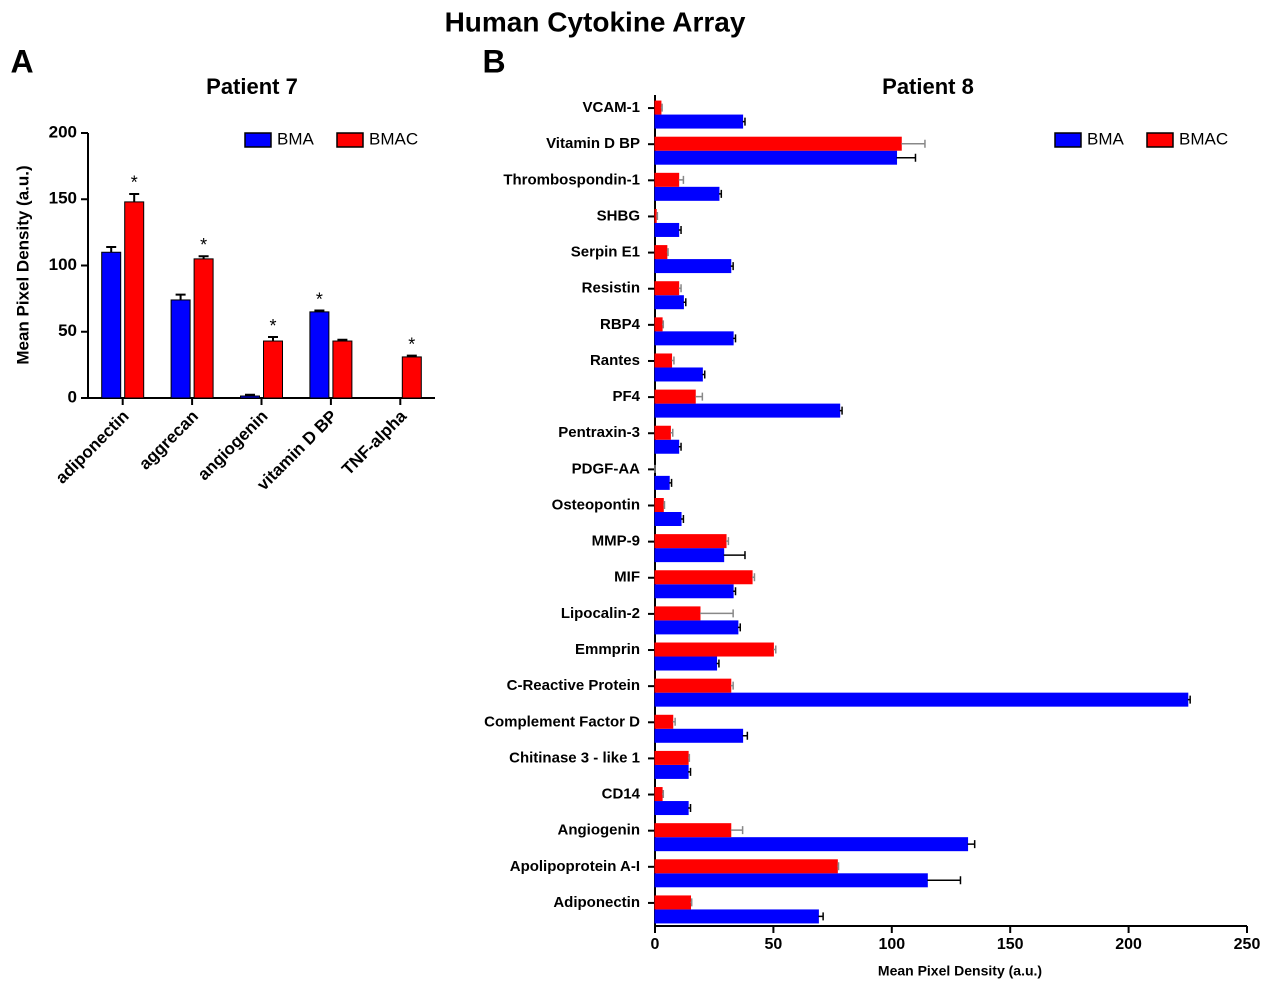 The image size is (1269, 985). I want to click on y-tick-label: Thrombospondin-1, so click(571, 179).